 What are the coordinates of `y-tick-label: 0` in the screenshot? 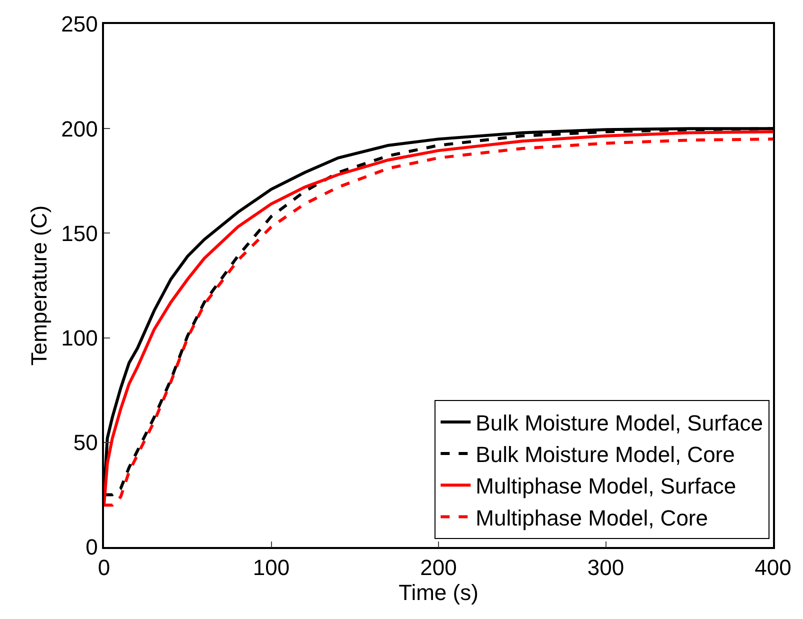 It's located at (92, 547).